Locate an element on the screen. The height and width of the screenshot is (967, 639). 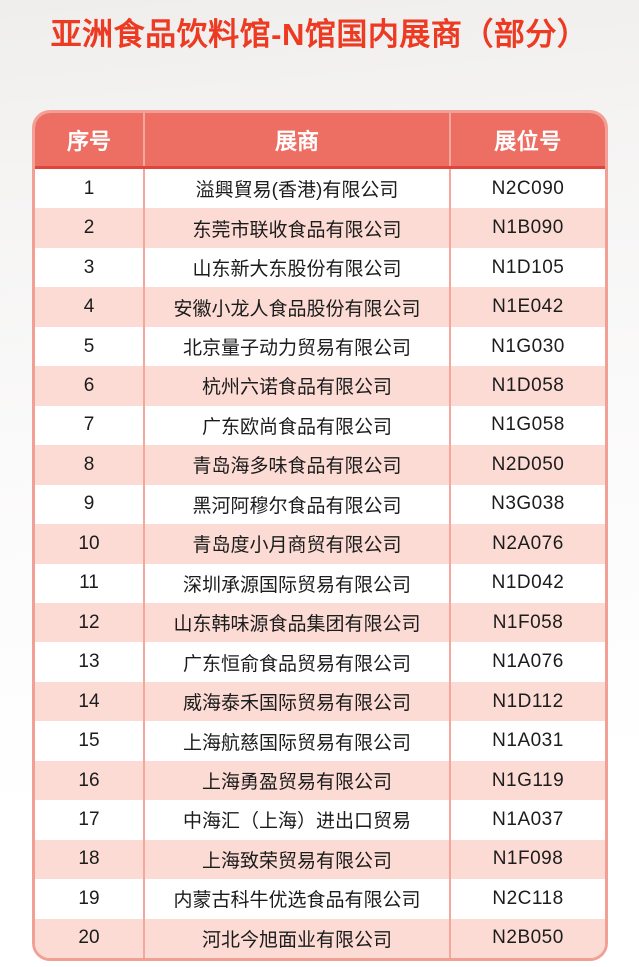
cell-serial: 3 is located at coordinates (90, 267).